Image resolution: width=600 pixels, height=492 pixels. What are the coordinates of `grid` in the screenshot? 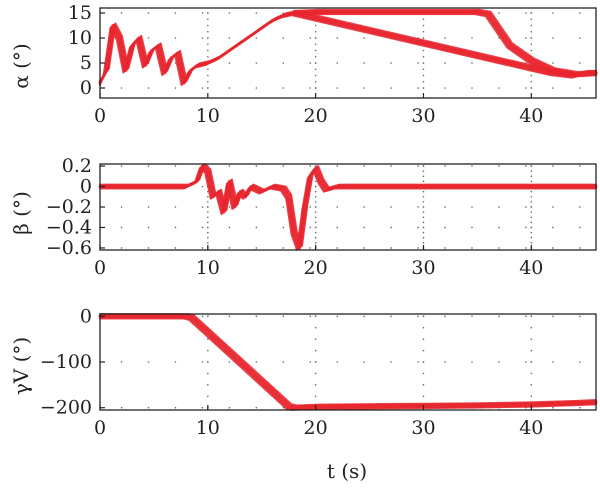 It's located at (350, 362).